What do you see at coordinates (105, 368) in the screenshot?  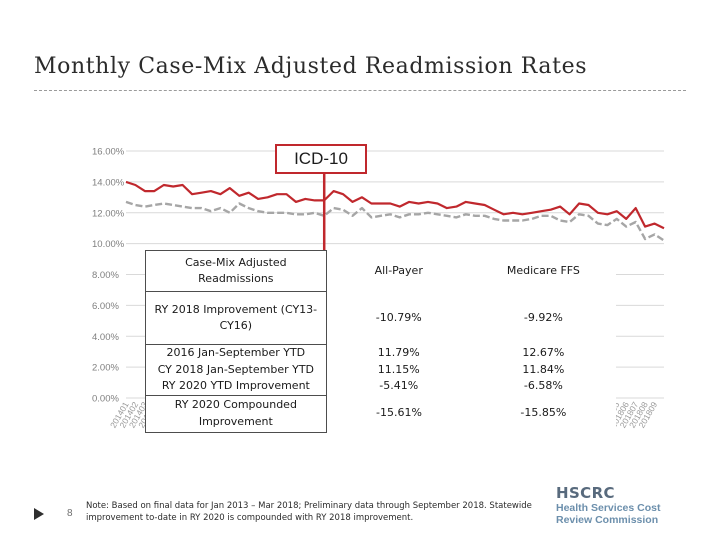 I see `y-tick-label: 2.00%` at bounding box center [105, 368].